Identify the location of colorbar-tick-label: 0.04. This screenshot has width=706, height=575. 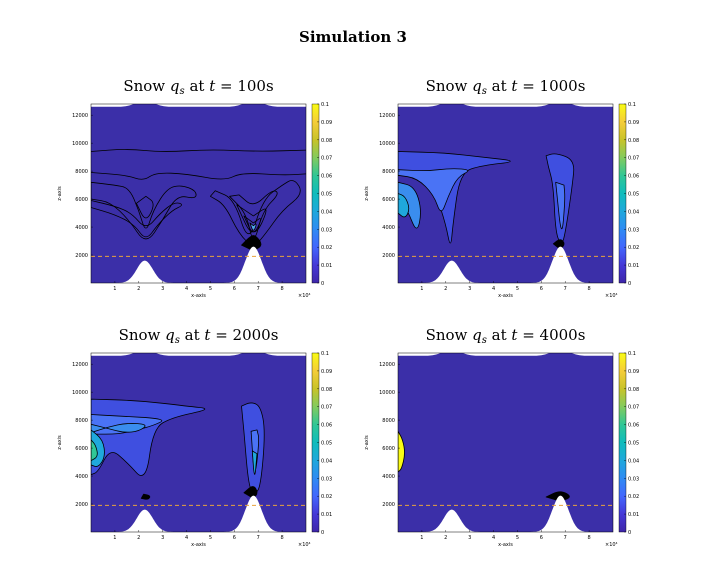
(633, 461).